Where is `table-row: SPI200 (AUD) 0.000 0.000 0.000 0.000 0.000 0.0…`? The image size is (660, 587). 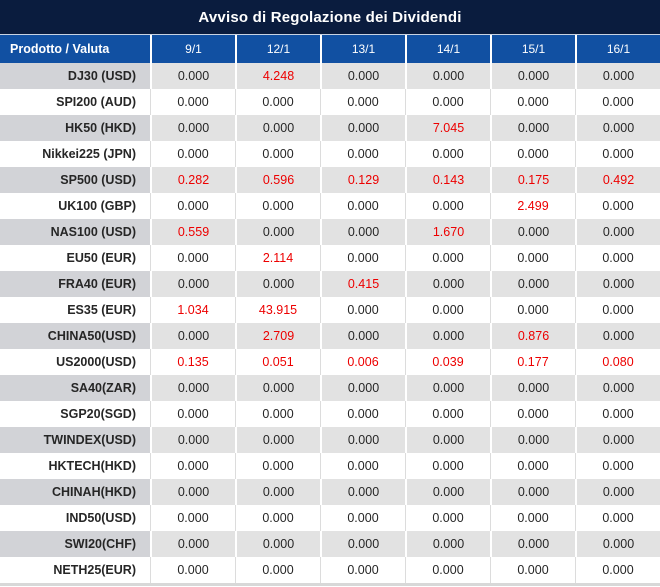
table-row: SPI200 (AUD) 0.000 0.000 0.000 0.000 0.000 0.0… is located at coordinates (330, 102).